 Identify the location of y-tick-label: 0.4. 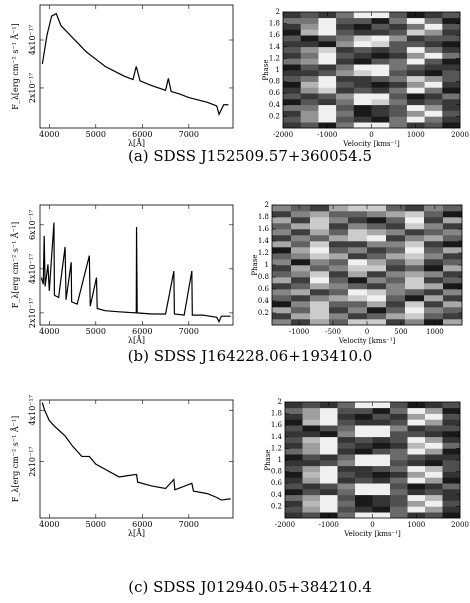
(264, 301).